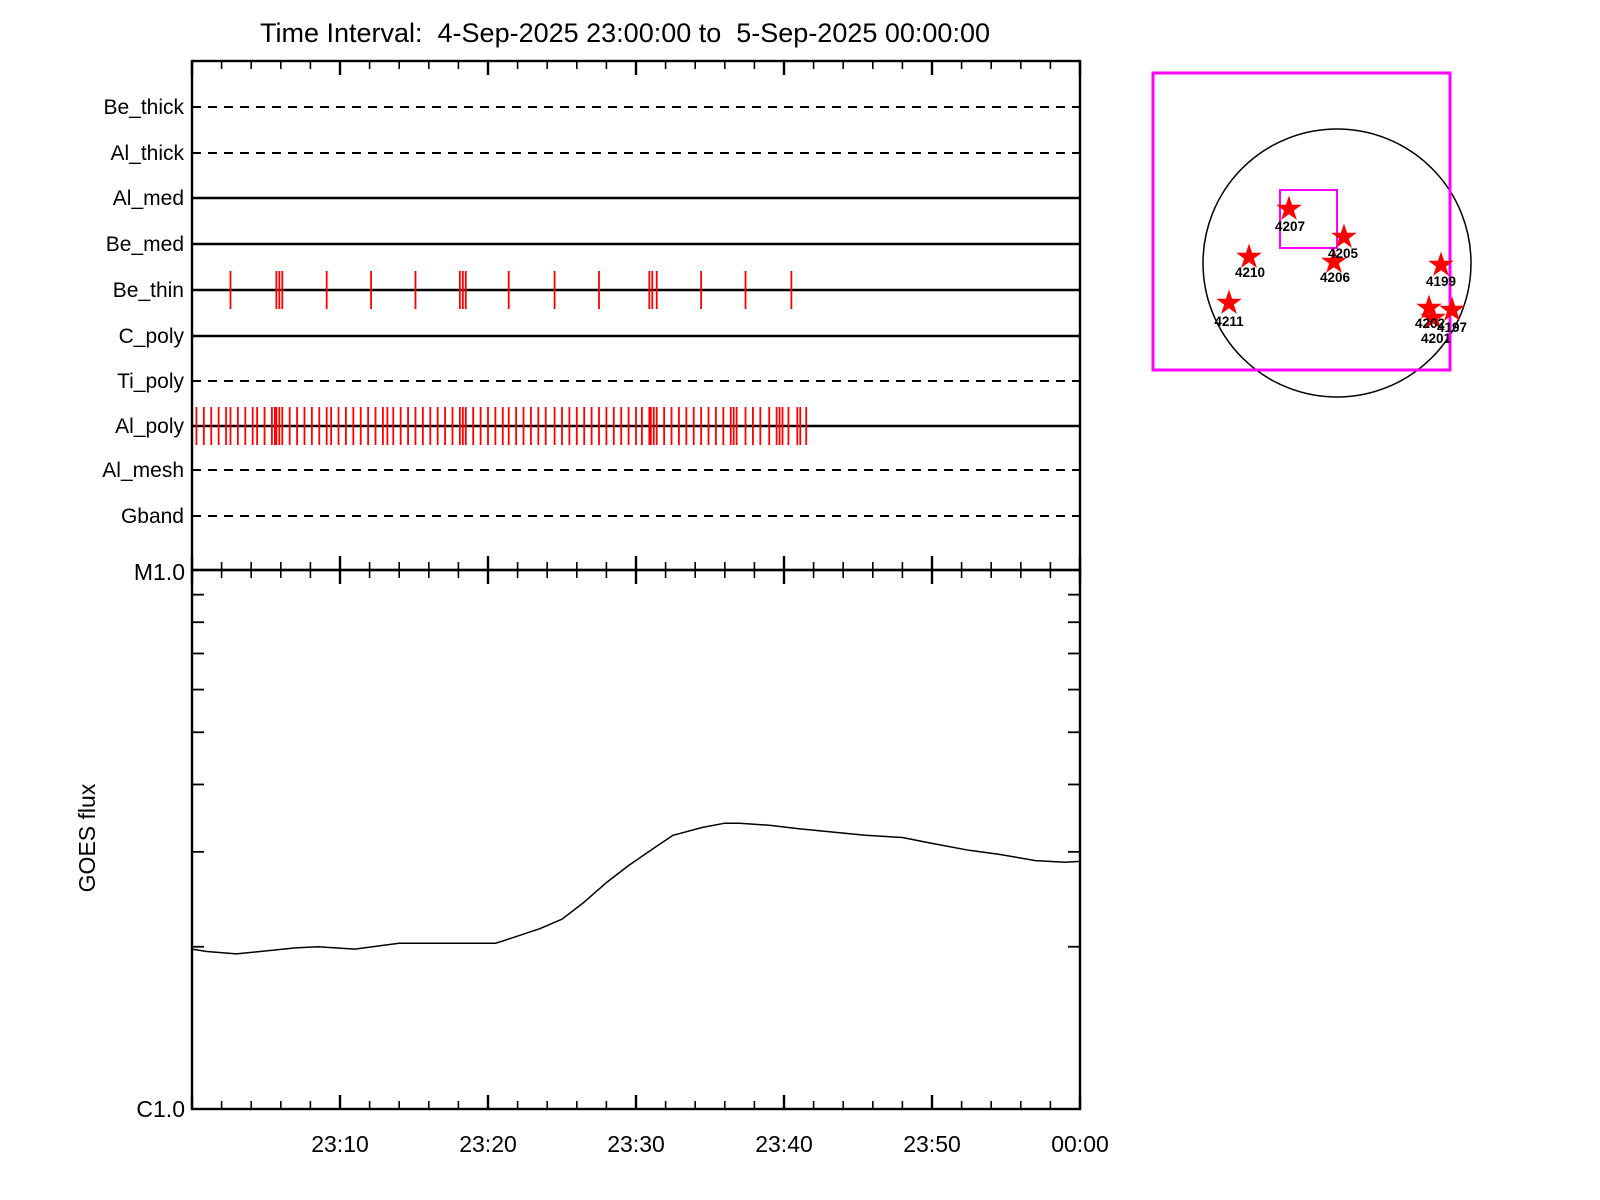 The image size is (1600, 1200). I want to click on active-region-label-4199: 4199, so click(1441, 281).